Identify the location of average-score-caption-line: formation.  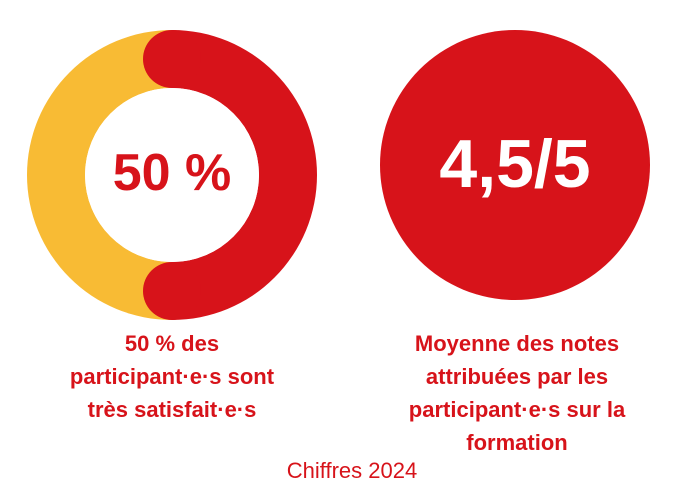
(517, 442).